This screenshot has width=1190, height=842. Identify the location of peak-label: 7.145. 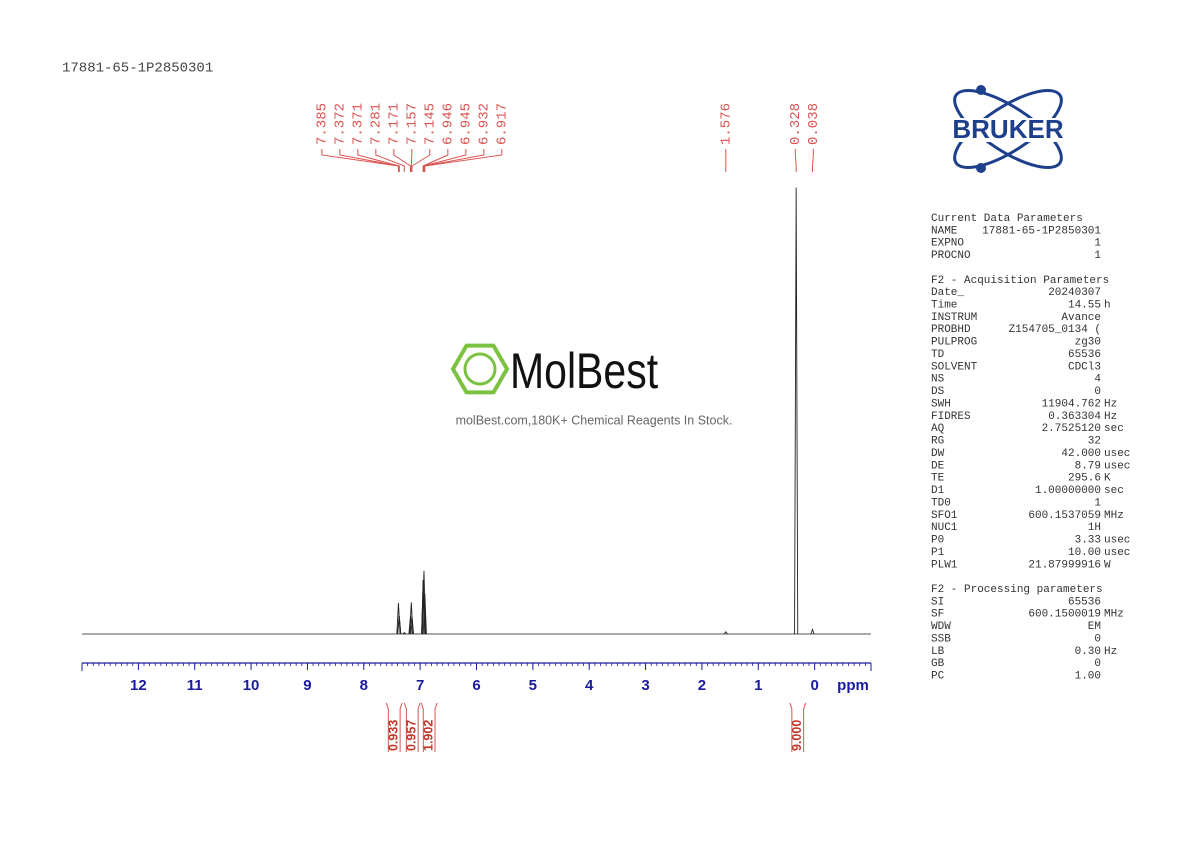
(431, 124).